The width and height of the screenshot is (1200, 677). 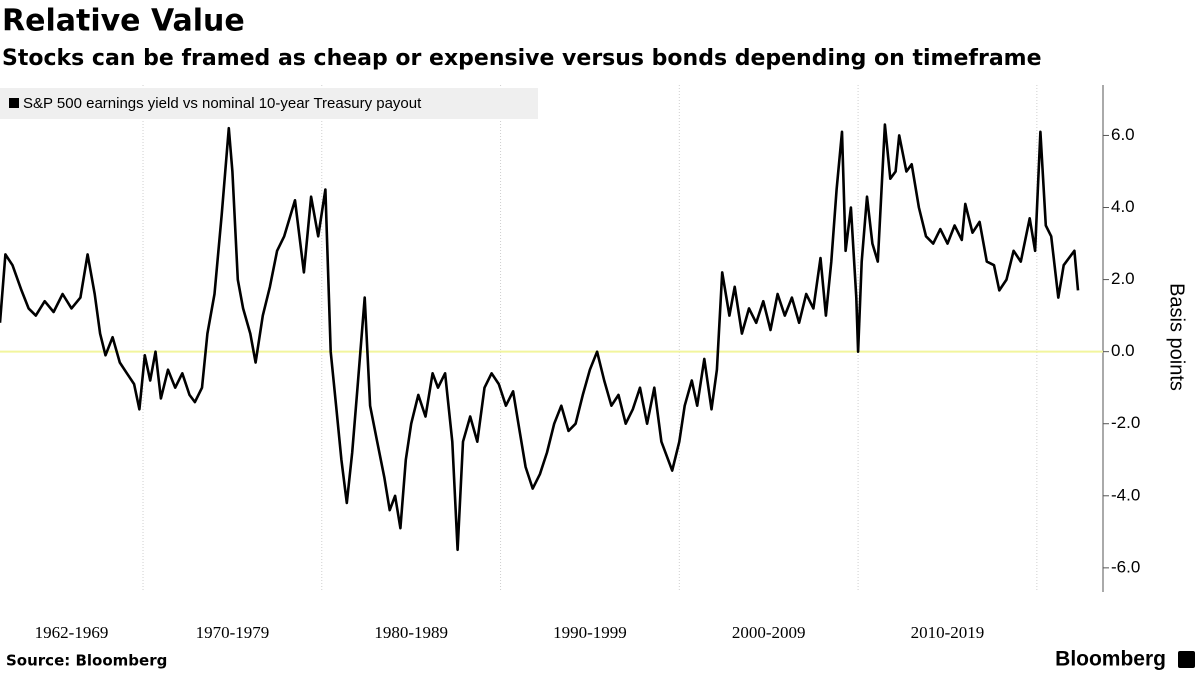 I want to click on y-tick-label: -6.0, so click(x=1125, y=566).